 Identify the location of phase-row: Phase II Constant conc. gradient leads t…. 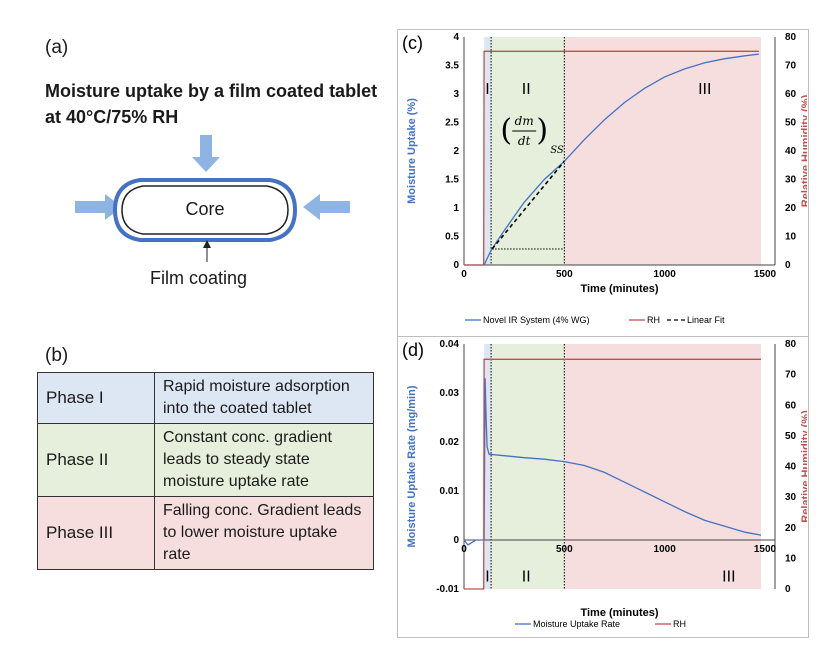
(205, 460).